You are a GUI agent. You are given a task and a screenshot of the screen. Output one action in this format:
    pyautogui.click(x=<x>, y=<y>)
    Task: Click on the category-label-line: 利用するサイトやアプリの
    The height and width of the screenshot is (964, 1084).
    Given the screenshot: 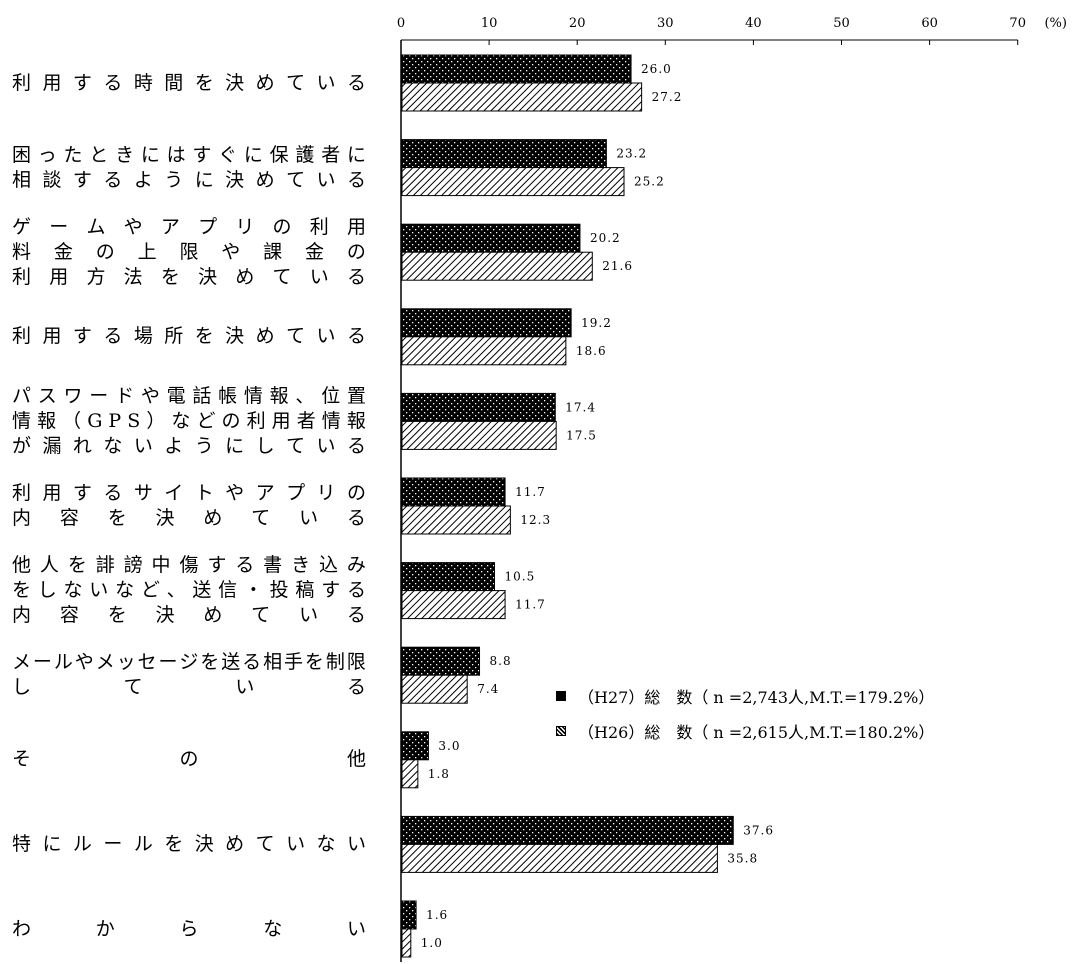 What is the action you would take?
    pyautogui.click(x=189, y=493)
    